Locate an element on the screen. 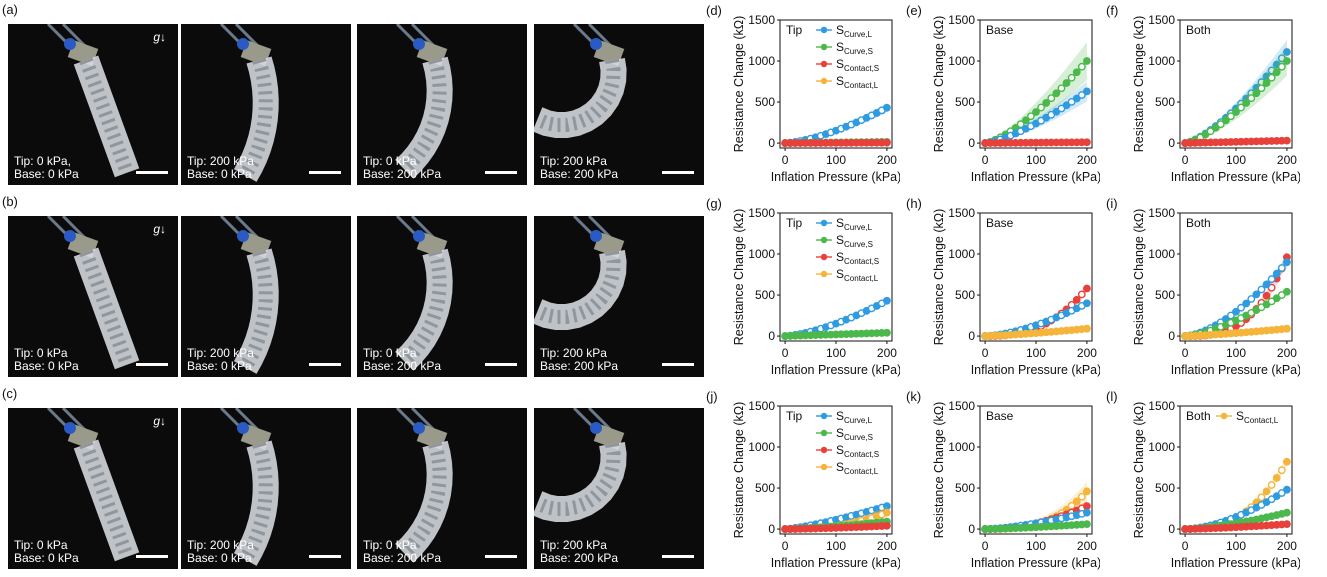 Image resolution: width=1327 pixels, height=577 pixels. photo-caption: Tip: 200 kPa Base: 200 kPa is located at coordinates (579, 167).